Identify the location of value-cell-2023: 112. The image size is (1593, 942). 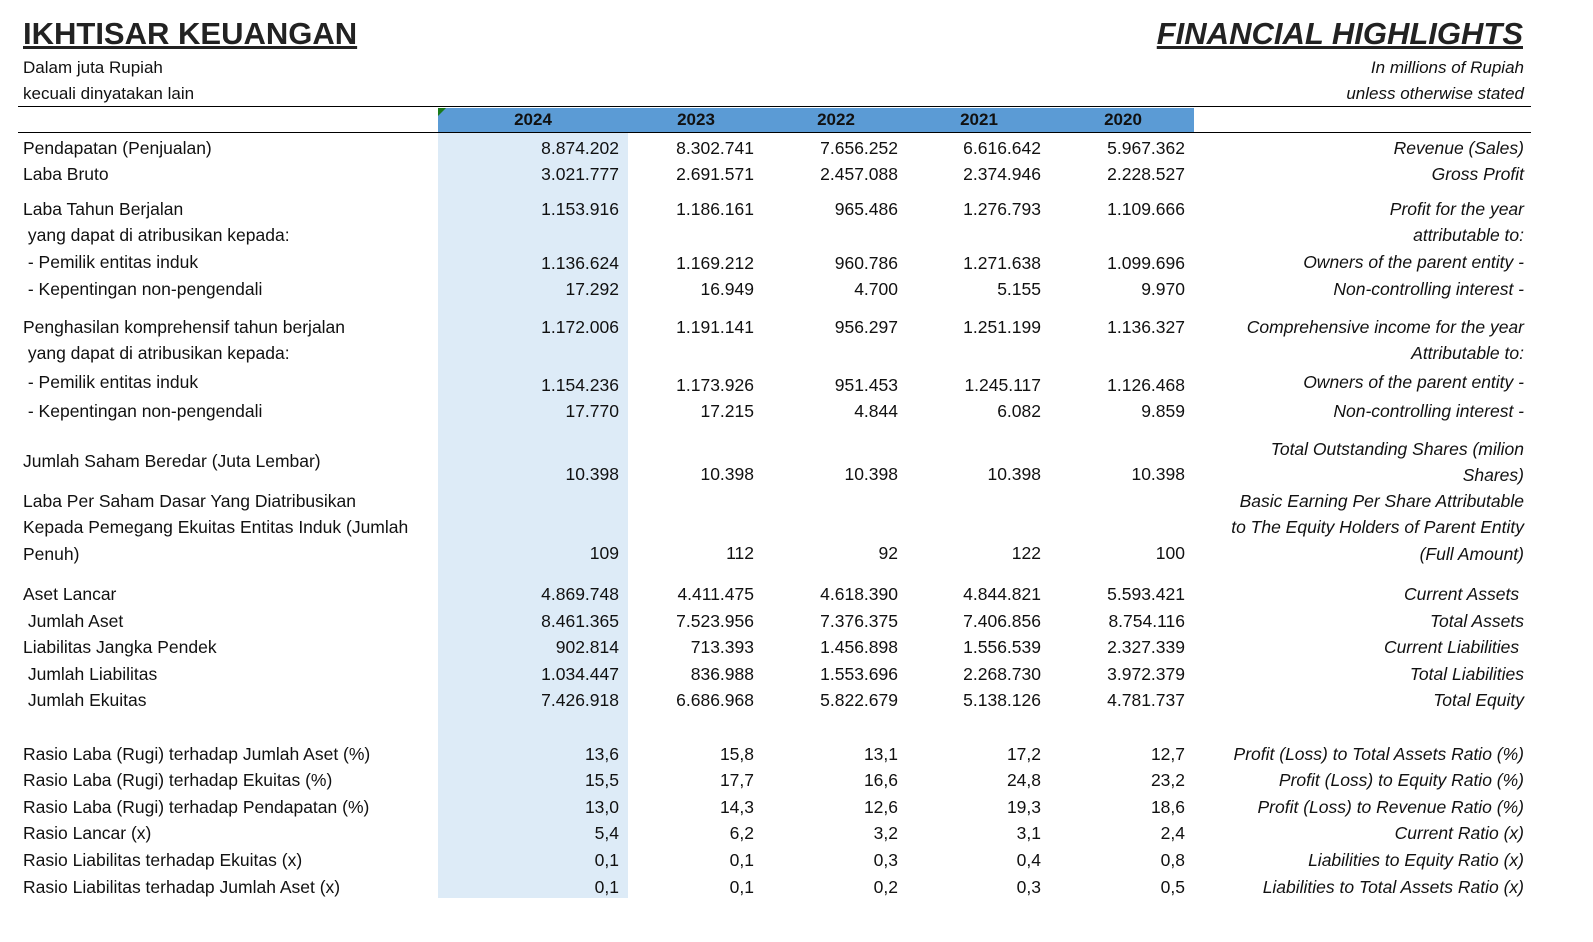
(740, 553).